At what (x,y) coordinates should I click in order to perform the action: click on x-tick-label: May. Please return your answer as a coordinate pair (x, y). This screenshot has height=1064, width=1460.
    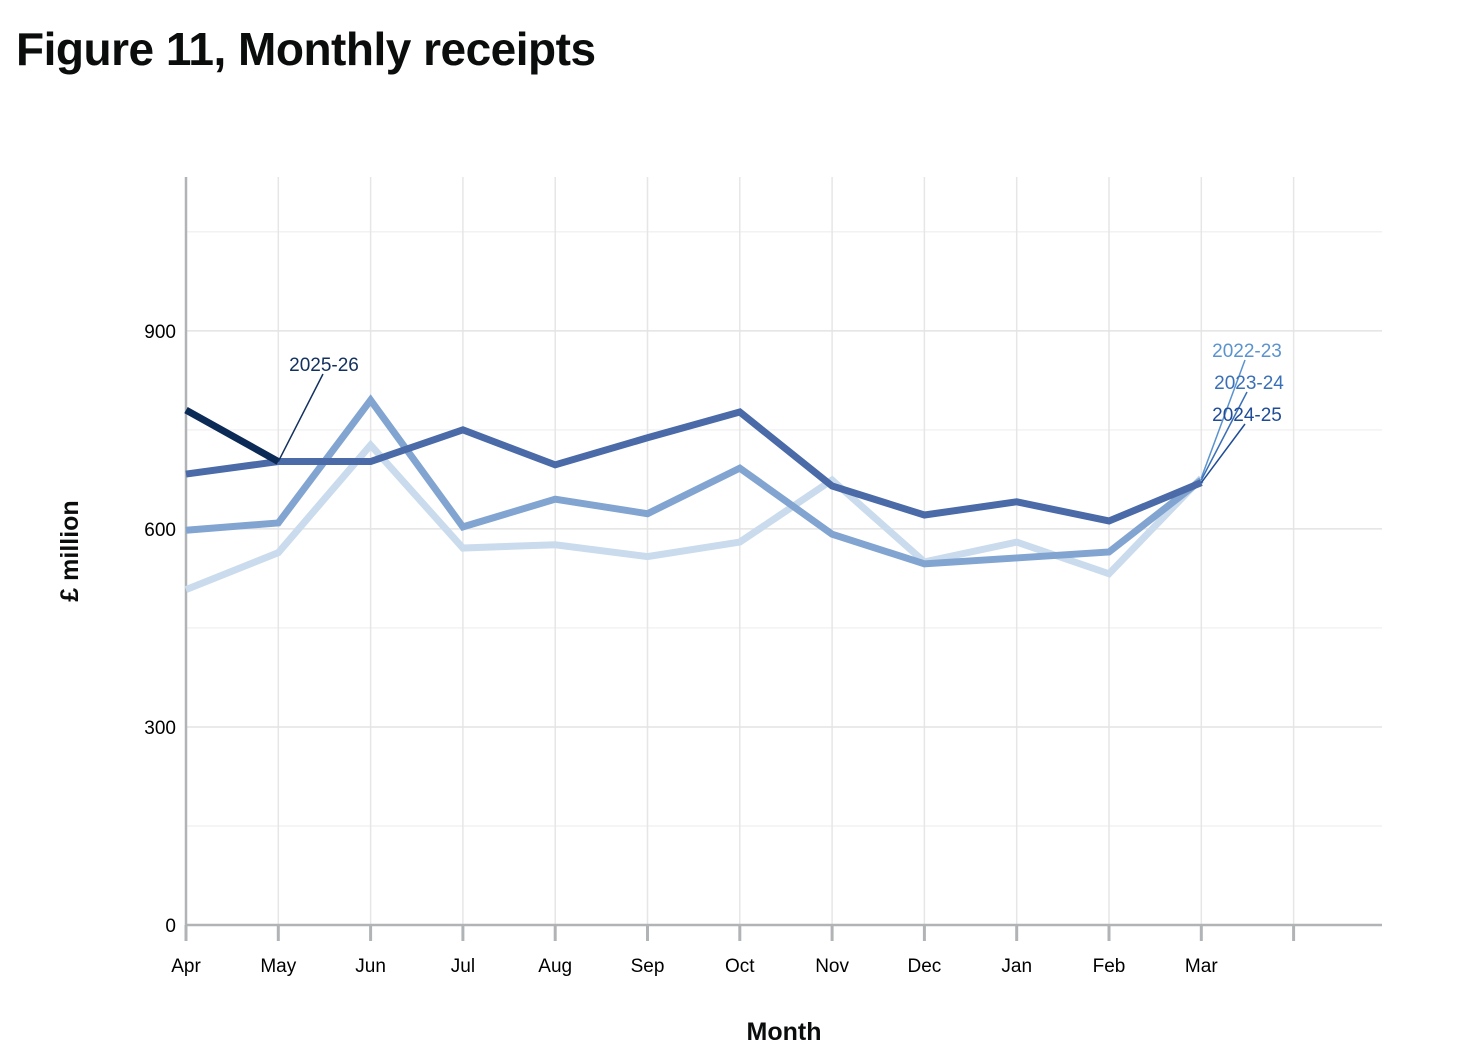
    Looking at the image, I should click on (278, 966).